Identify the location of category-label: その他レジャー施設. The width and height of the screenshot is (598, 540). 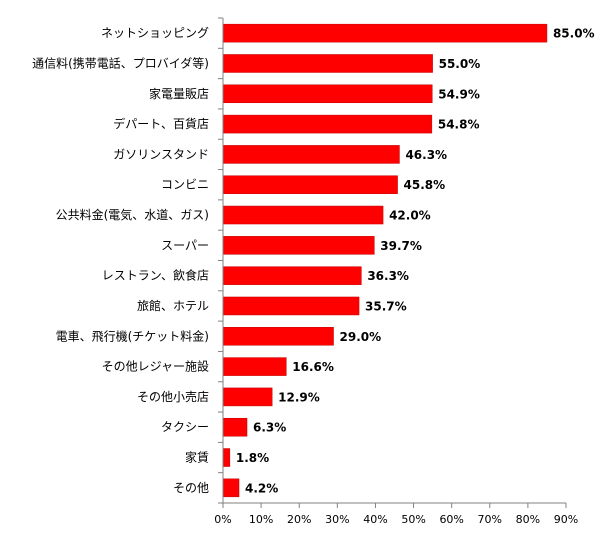
(155, 366).